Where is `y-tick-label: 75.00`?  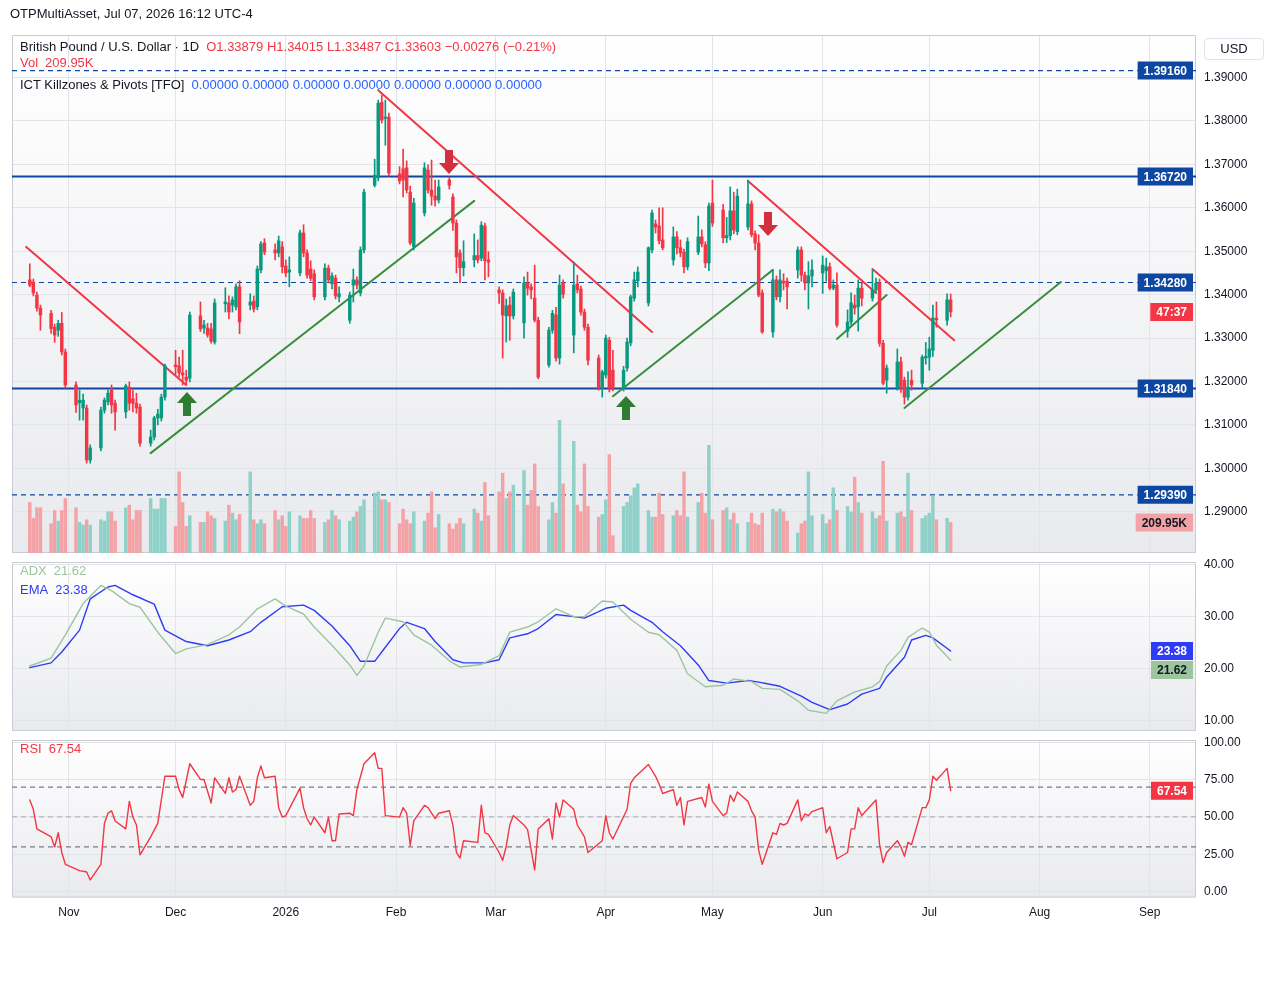 y-tick-label: 75.00 is located at coordinates (1219, 778).